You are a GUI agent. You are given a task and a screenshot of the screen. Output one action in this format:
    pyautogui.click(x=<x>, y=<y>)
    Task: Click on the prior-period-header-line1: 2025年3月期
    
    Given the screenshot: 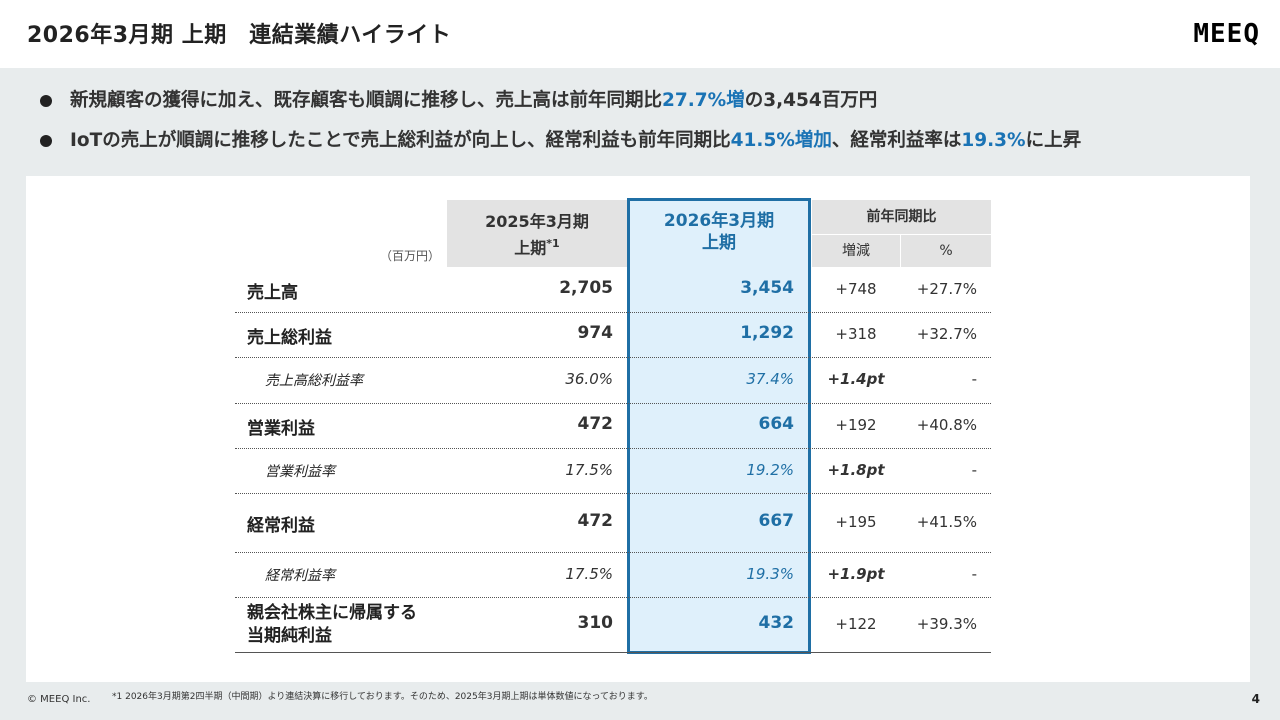 What is the action you would take?
    pyautogui.click(x=537, y=221)
    